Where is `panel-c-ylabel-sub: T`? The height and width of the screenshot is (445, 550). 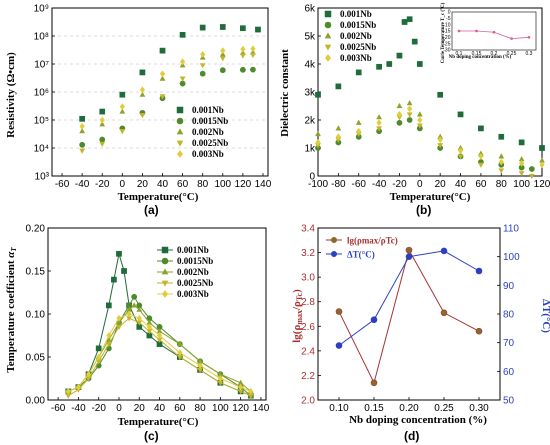 panel-c-ylabel-sub: T is located at coordinates (14, 249).